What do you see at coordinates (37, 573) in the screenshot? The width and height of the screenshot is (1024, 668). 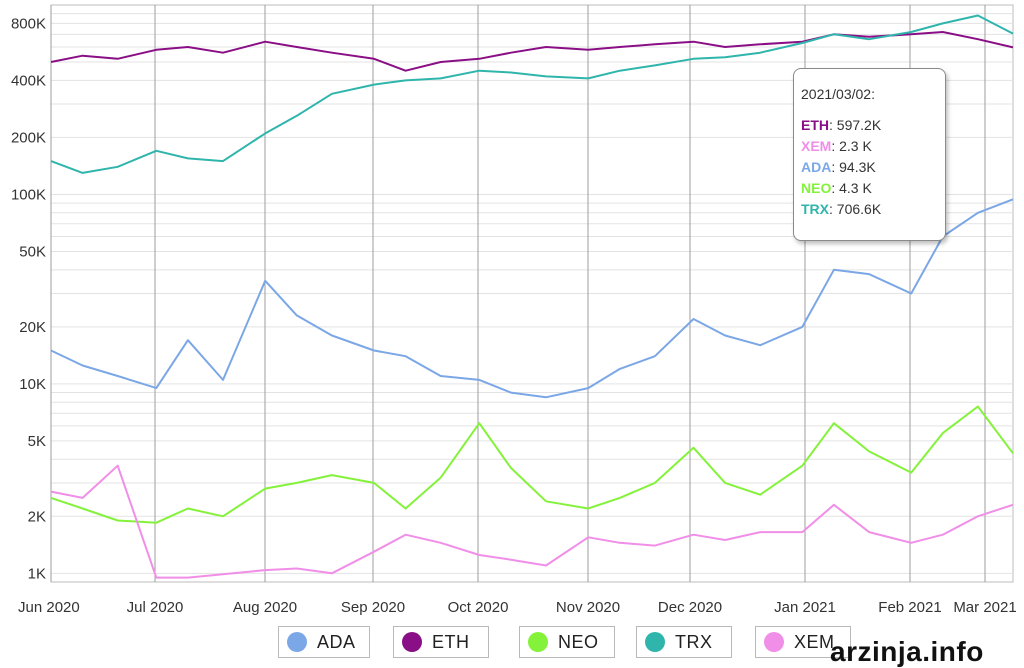 I see `y-tick-label: 1K` at bounding box center [37, 573].